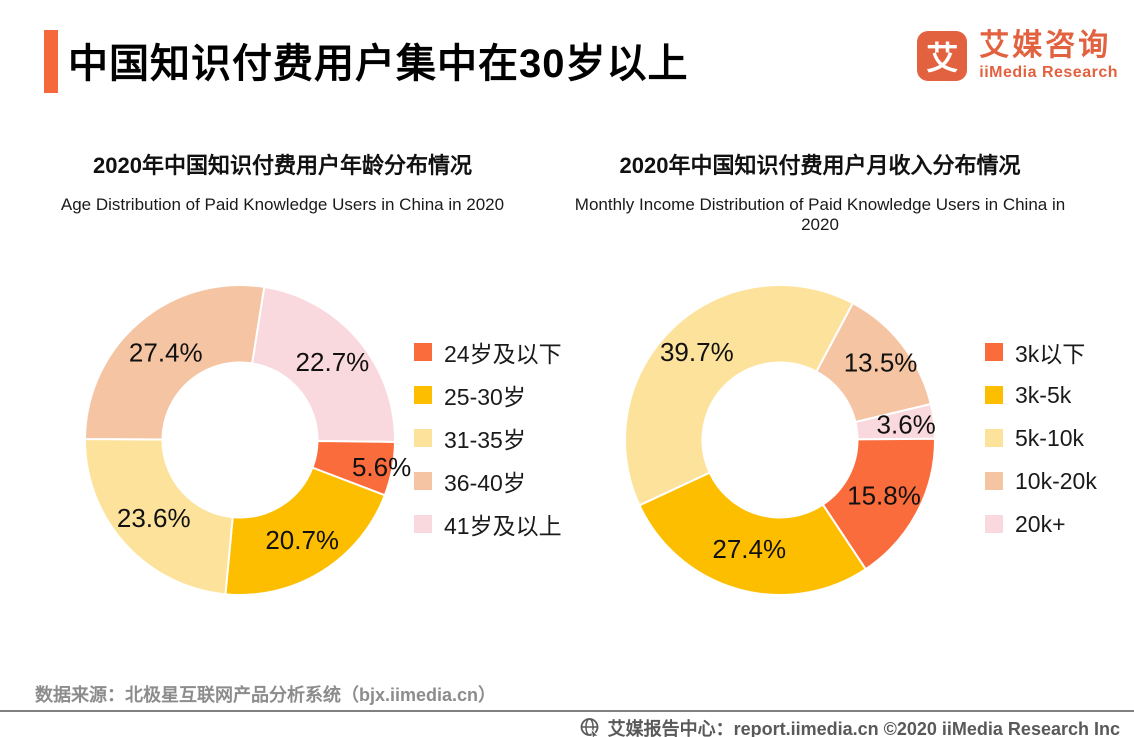  What do you see at coordinates (1050, 437) in the screenshot?
I see `legend-label: 5k-10k` at bounding box center [1050, 437].